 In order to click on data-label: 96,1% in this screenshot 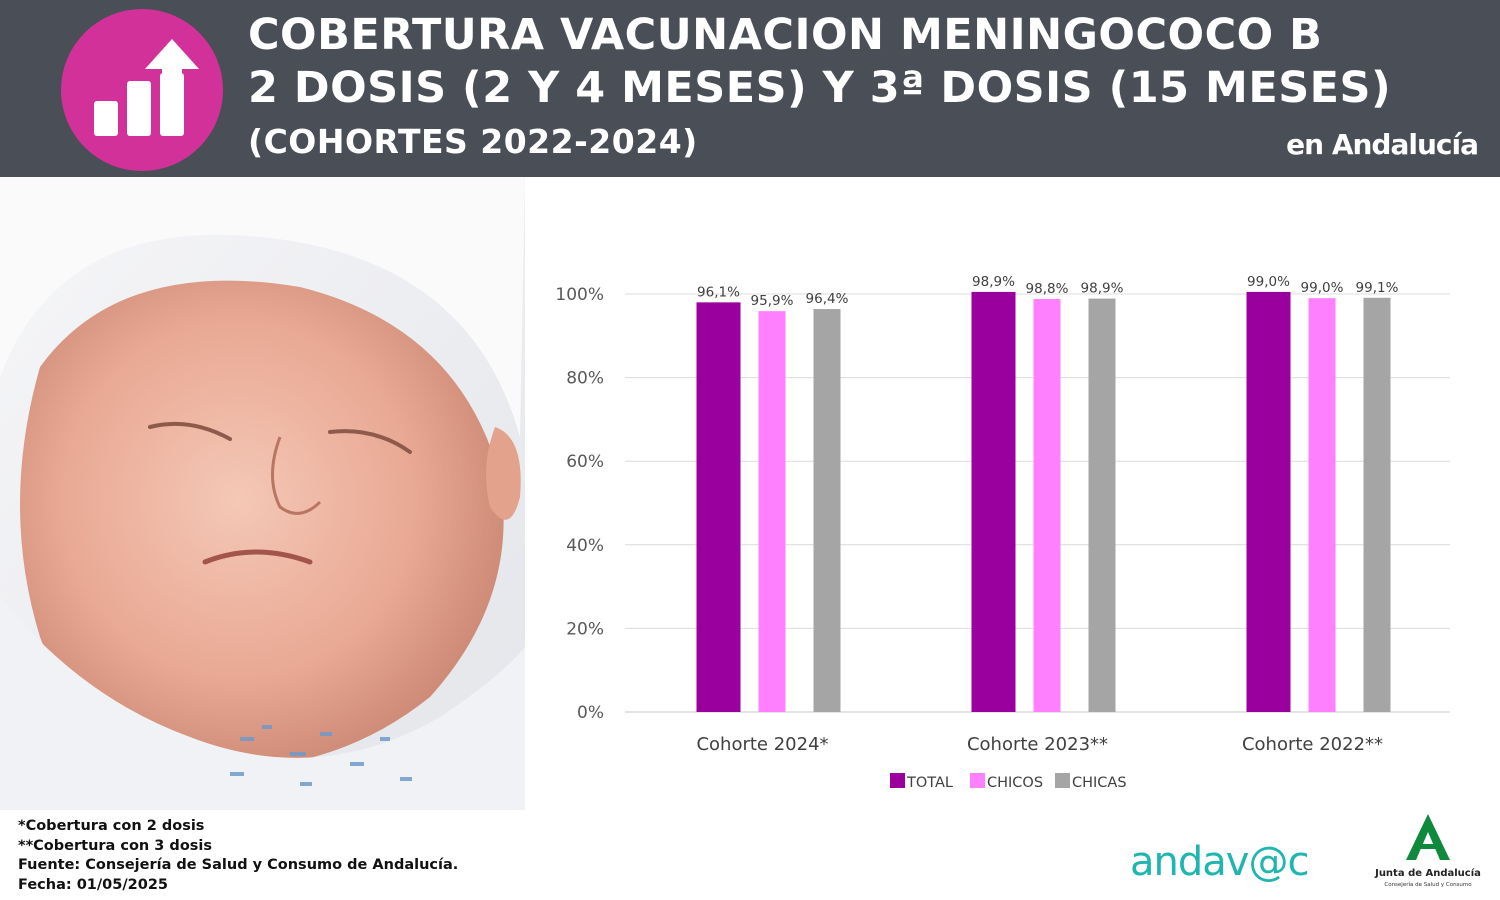, I will do `click(718, 292)`.